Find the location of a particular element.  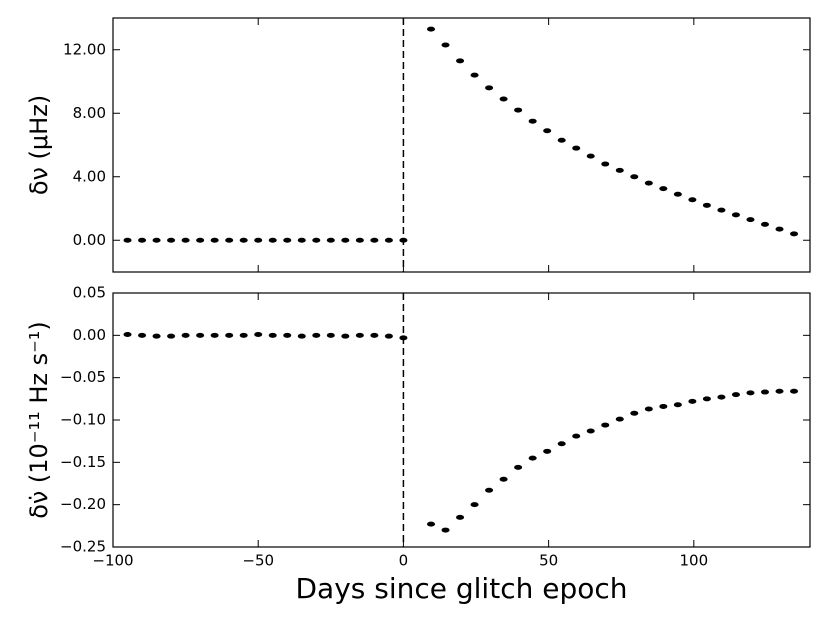

x-tick-label: 0 is located at coordinates (404, 561).